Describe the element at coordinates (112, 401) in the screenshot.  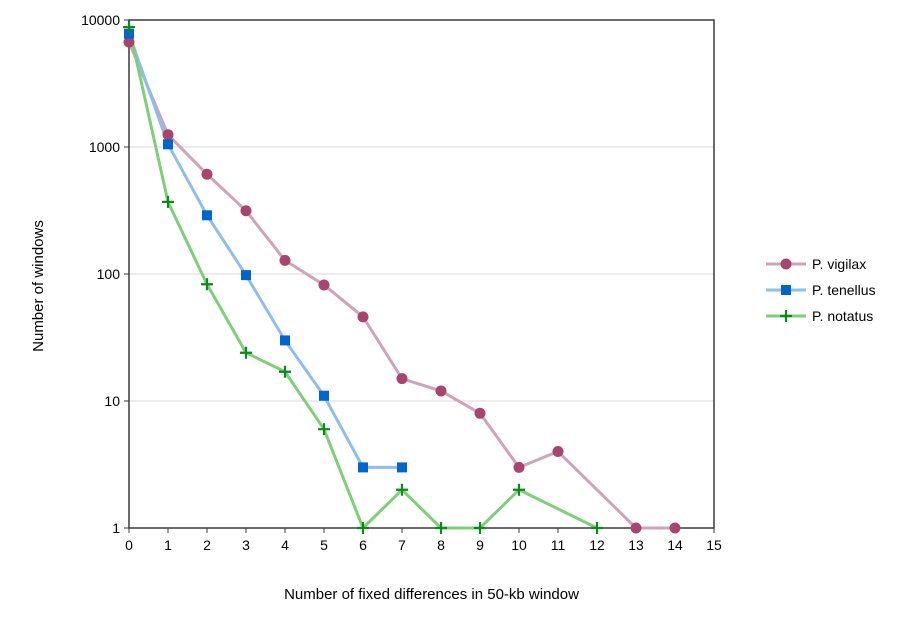
I see `y-tick-label: 10` at that location.